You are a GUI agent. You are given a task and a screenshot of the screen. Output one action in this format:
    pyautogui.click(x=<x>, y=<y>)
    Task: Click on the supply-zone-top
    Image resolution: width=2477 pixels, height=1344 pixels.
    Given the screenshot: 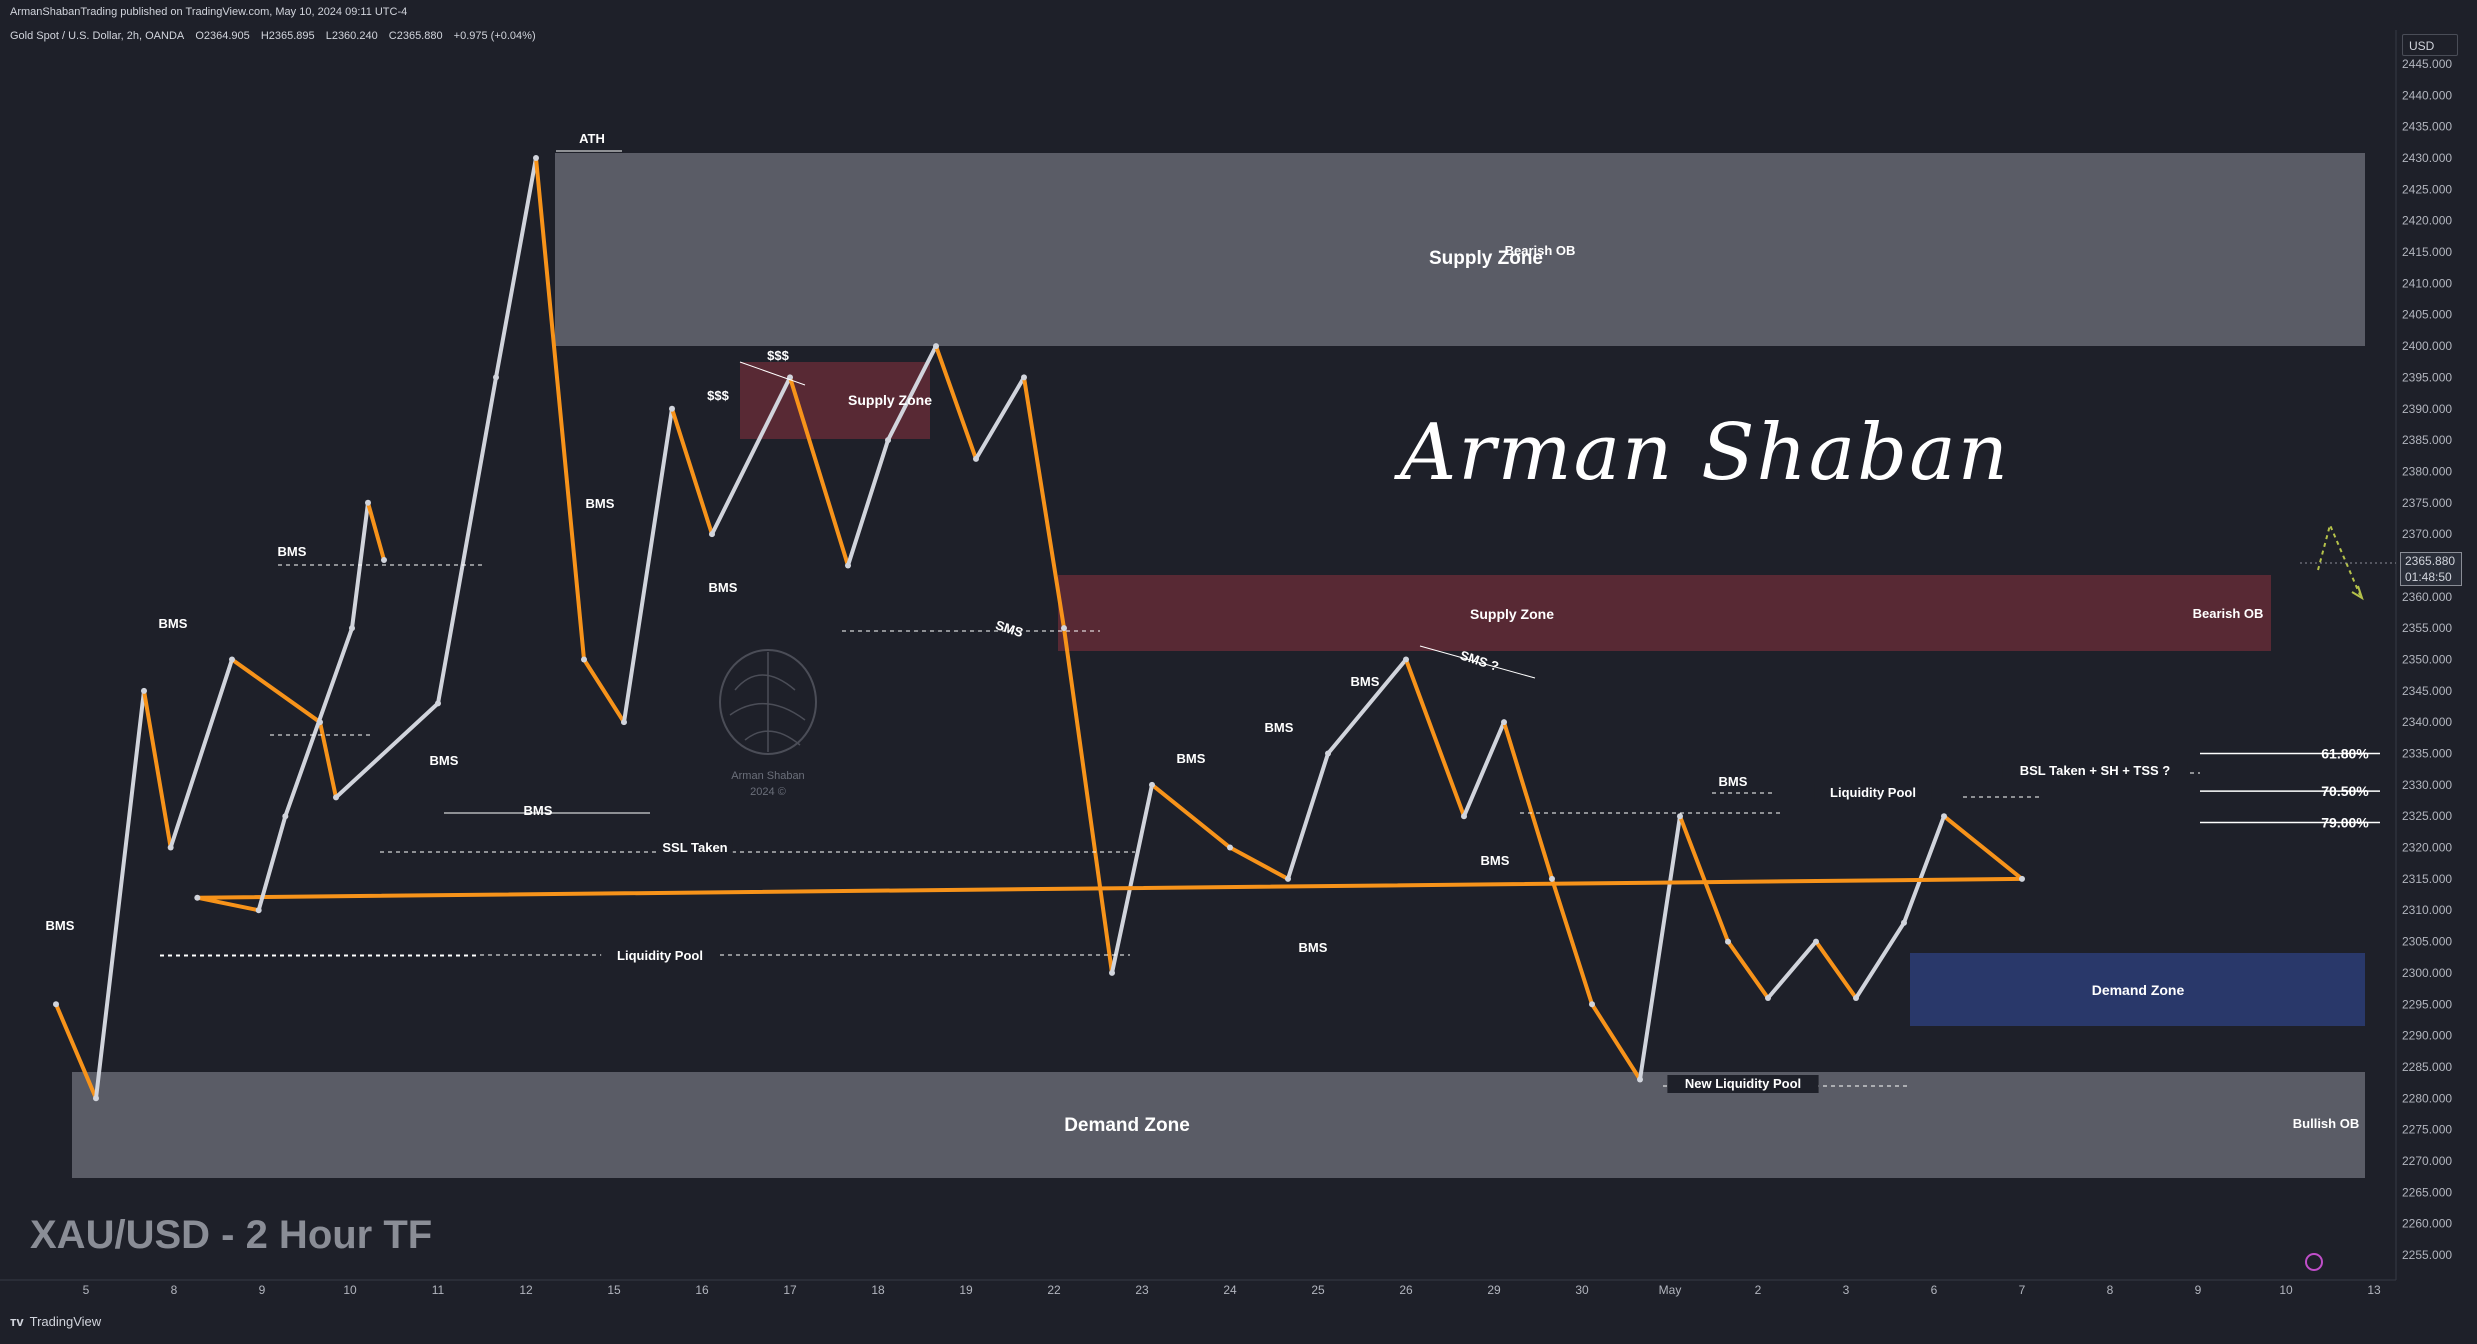 What is the action you would take?
    pyautogui.click(x=1460, y=249)
    